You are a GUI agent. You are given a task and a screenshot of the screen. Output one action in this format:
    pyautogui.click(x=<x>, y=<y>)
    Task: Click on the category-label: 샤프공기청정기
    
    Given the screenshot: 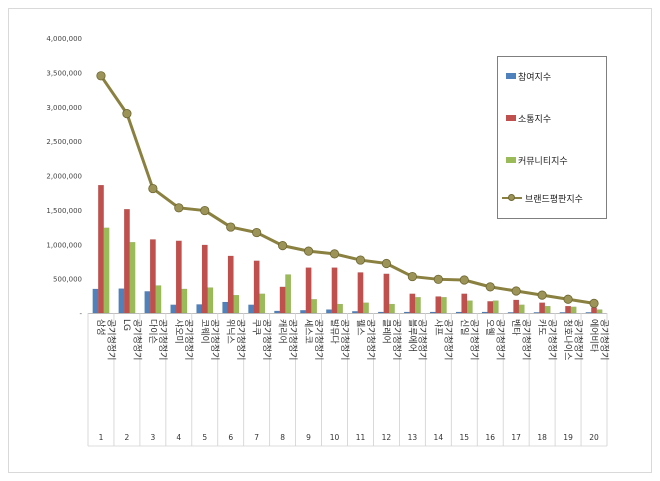 What is the action you would take?
    pyautogui.click(x=442, y=339)
    